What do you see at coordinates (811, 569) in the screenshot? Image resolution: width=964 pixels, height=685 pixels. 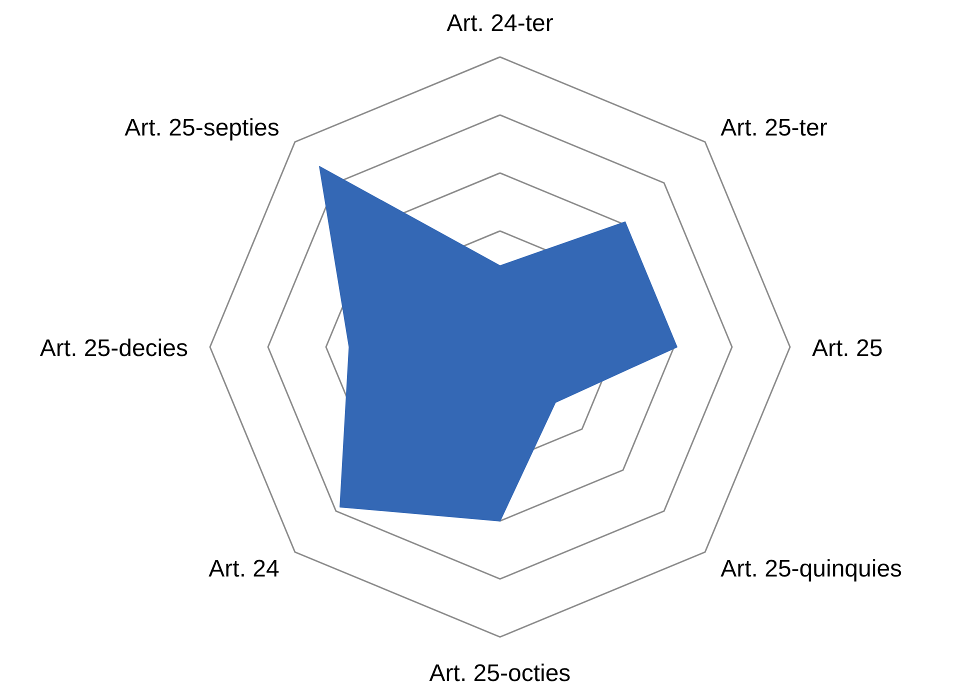 I see `spoke-label: Art. 25-quinquies` at bounding box center [811, 569].